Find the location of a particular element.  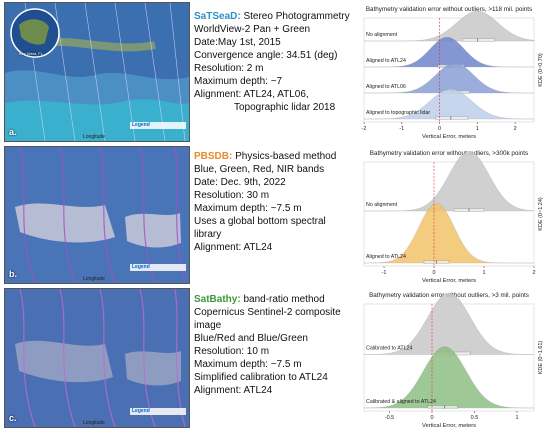

x-tick-label: 0.5 is located at coordinates (475, 418).